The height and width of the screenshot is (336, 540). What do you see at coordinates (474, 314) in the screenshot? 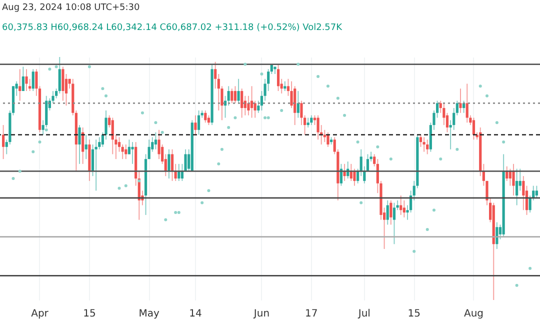
I see `x-tick-label: Aug` at bounding box center [474, 314].